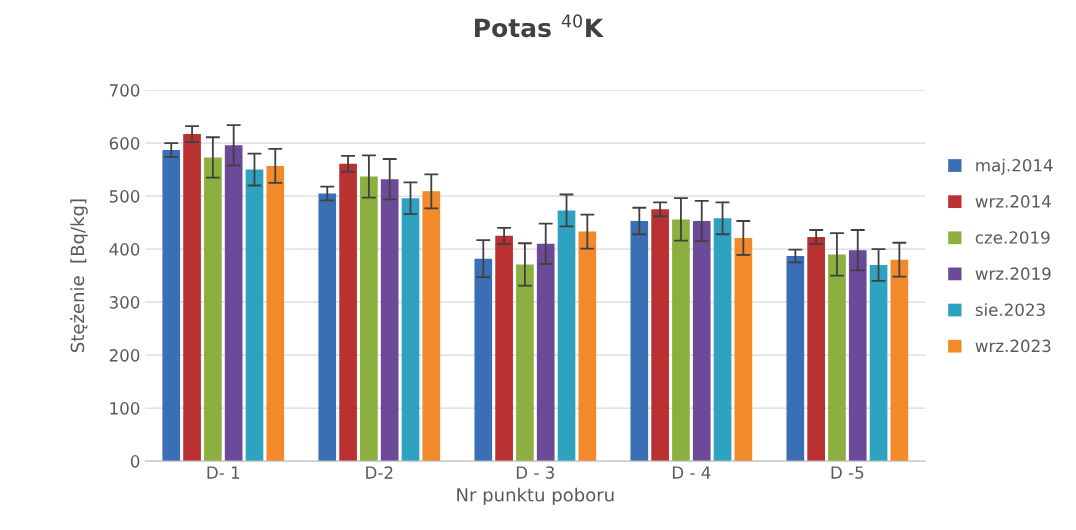 This screenshot has width=1076, height=530. Describe the element at coordinates (535, 496) in the screenshot. I see `x-axis-title: Nr punktu poboru` at that location.